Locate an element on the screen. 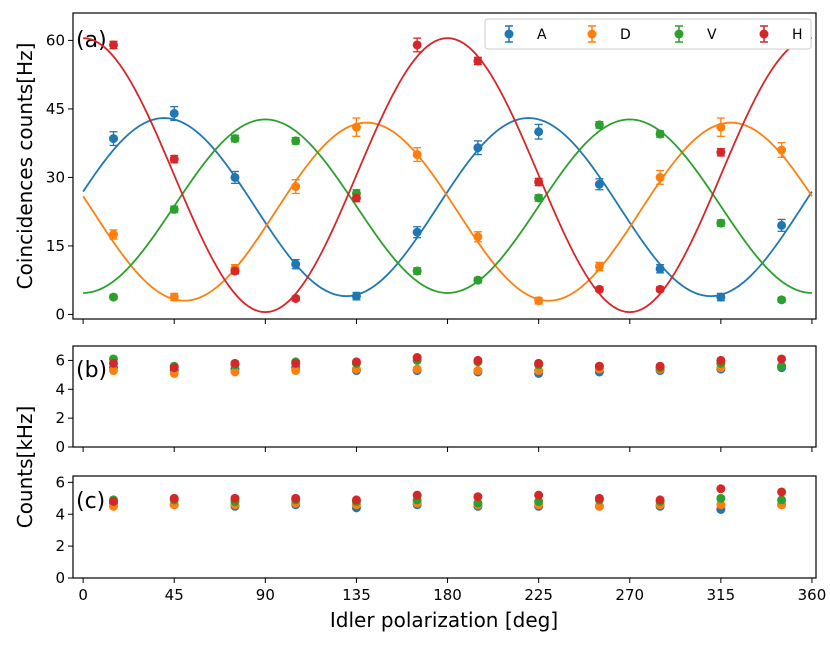  legend-frame is located at coordinates (648, 34).